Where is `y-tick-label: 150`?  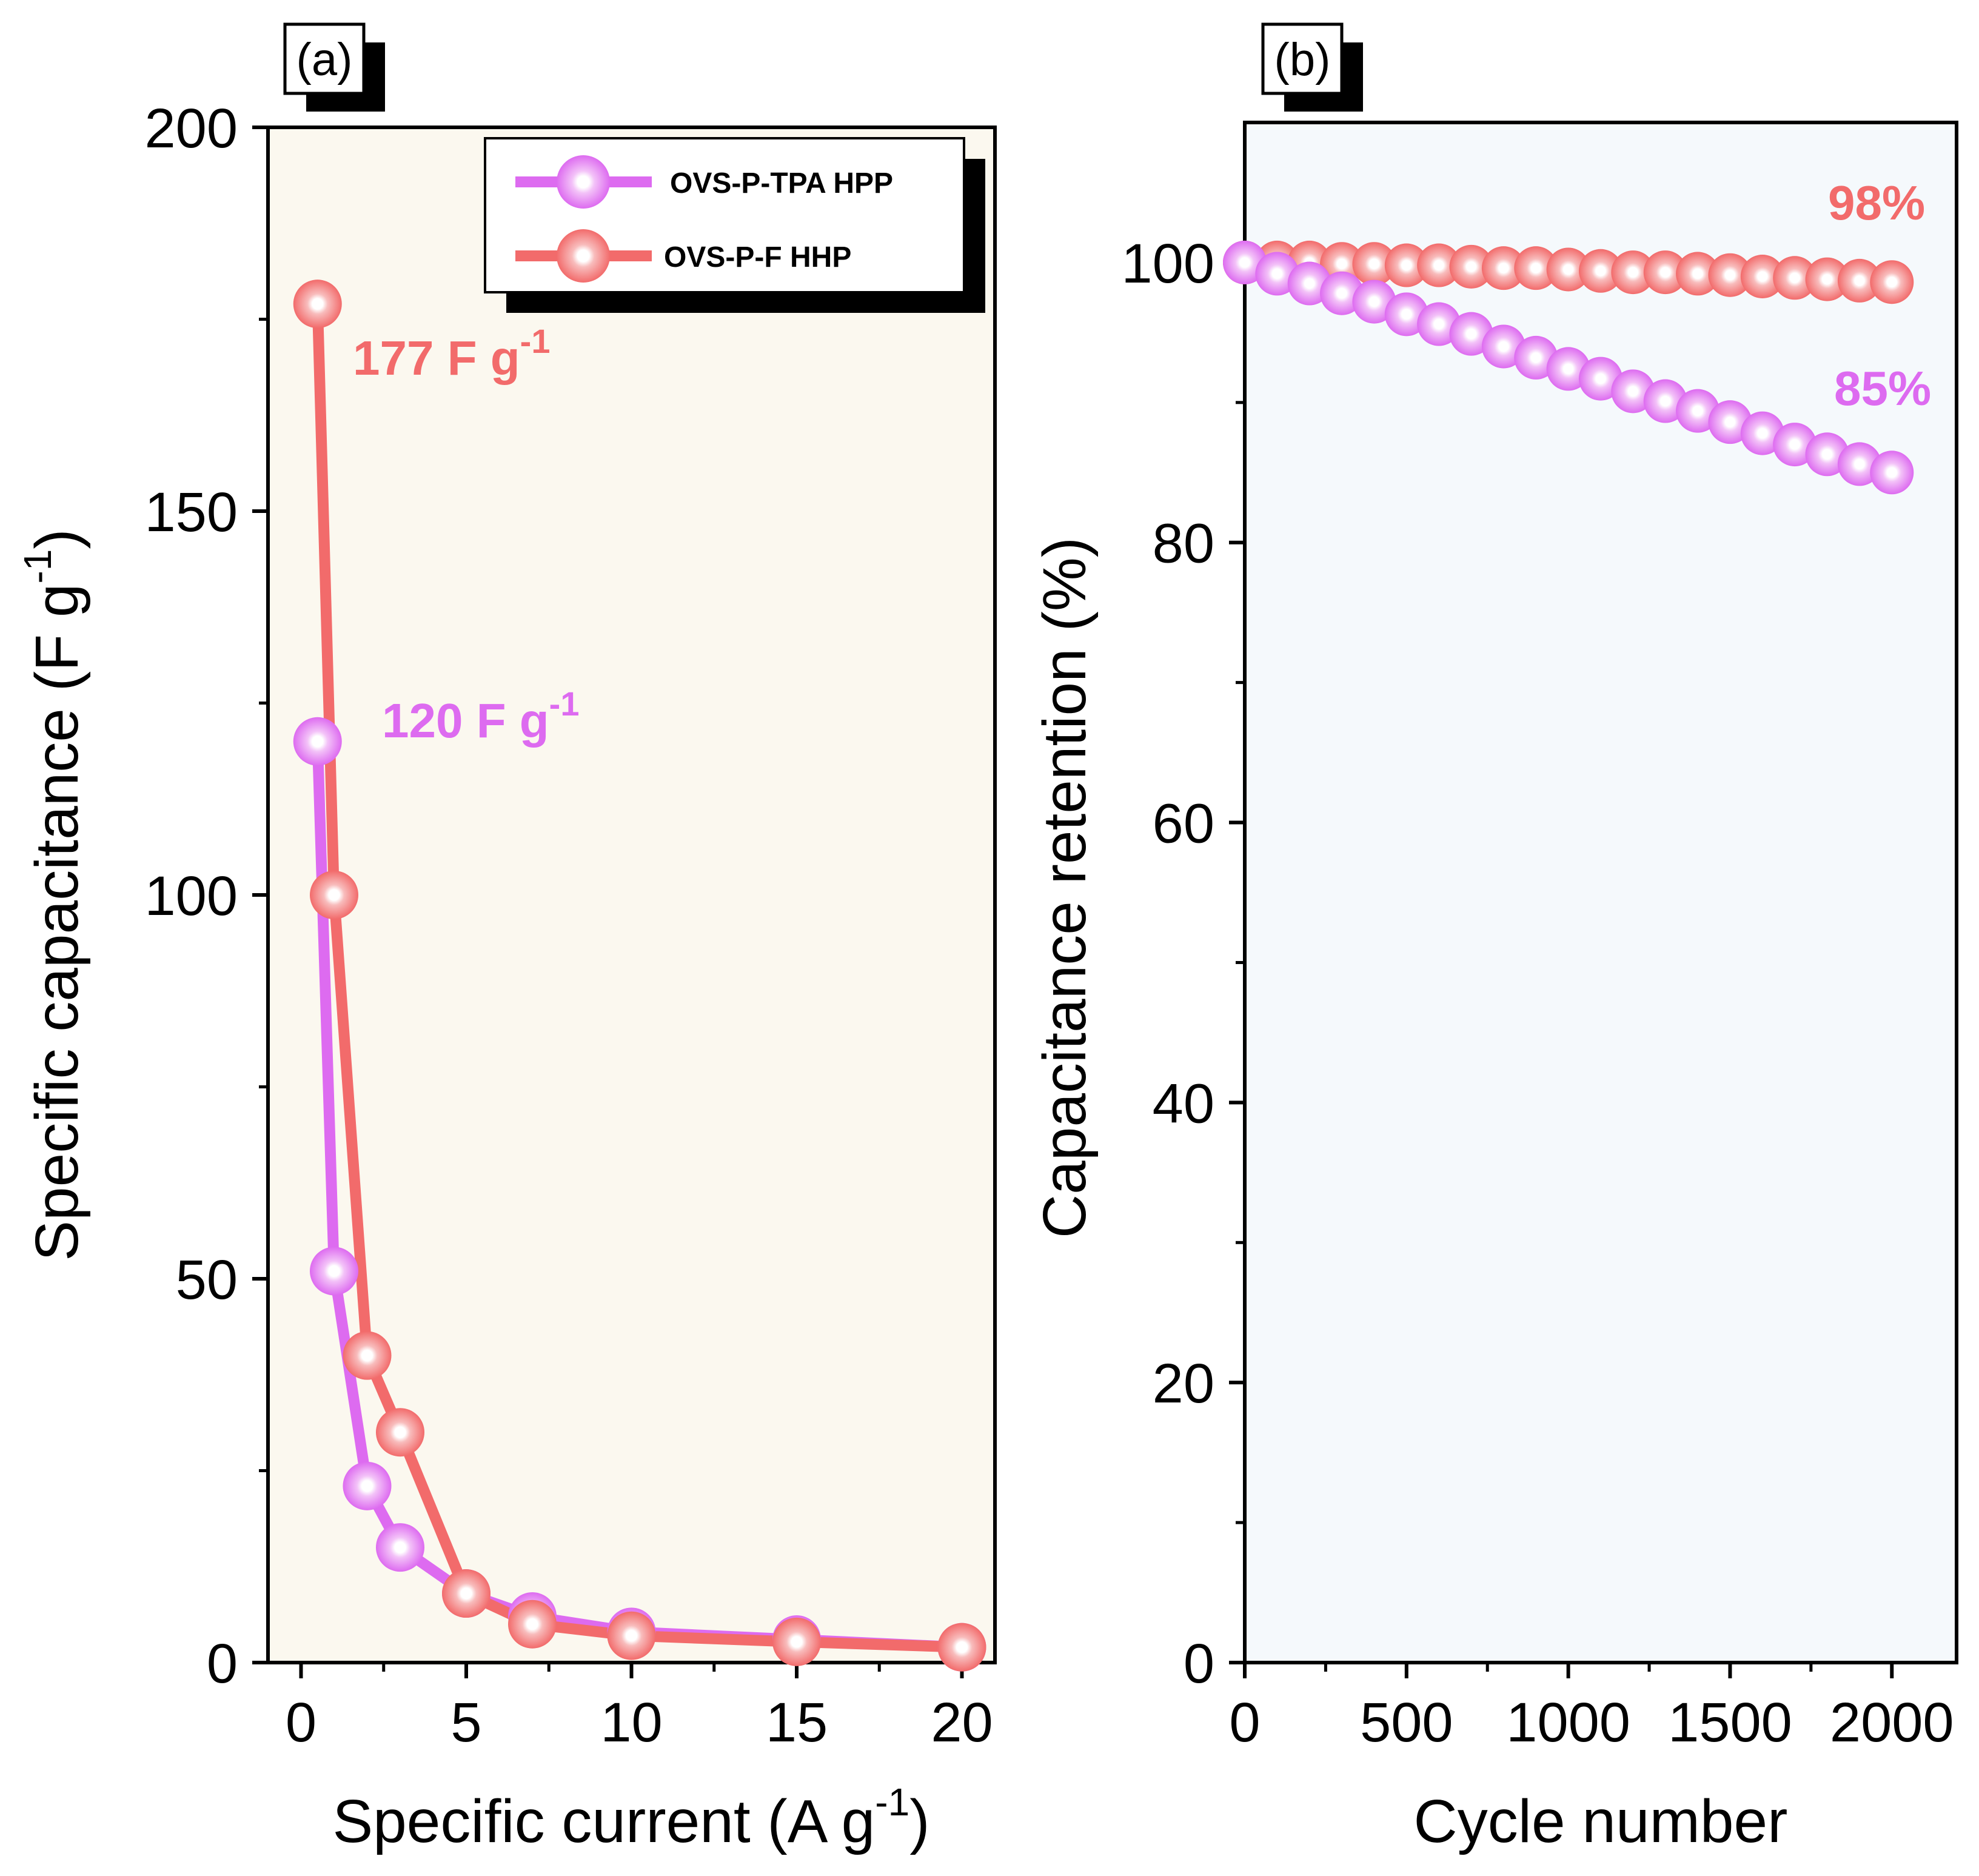
y-tick-label: 150 is located at coordinates (191, 512).